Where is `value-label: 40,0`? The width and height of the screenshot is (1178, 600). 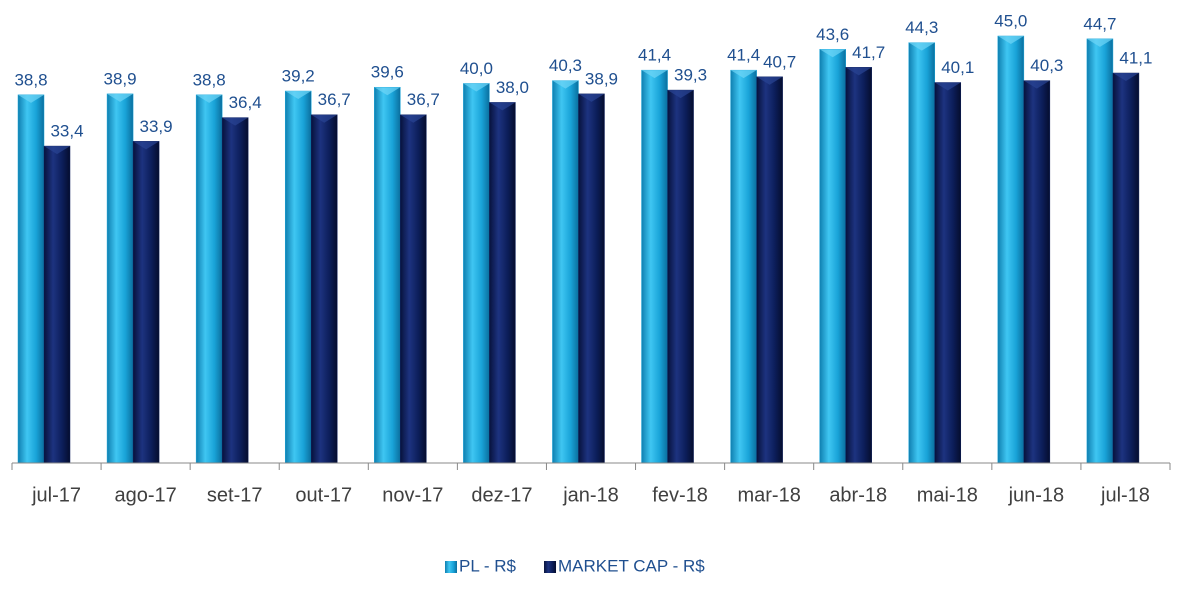
value-label: 40,0 is located at coordinates (476, 68).